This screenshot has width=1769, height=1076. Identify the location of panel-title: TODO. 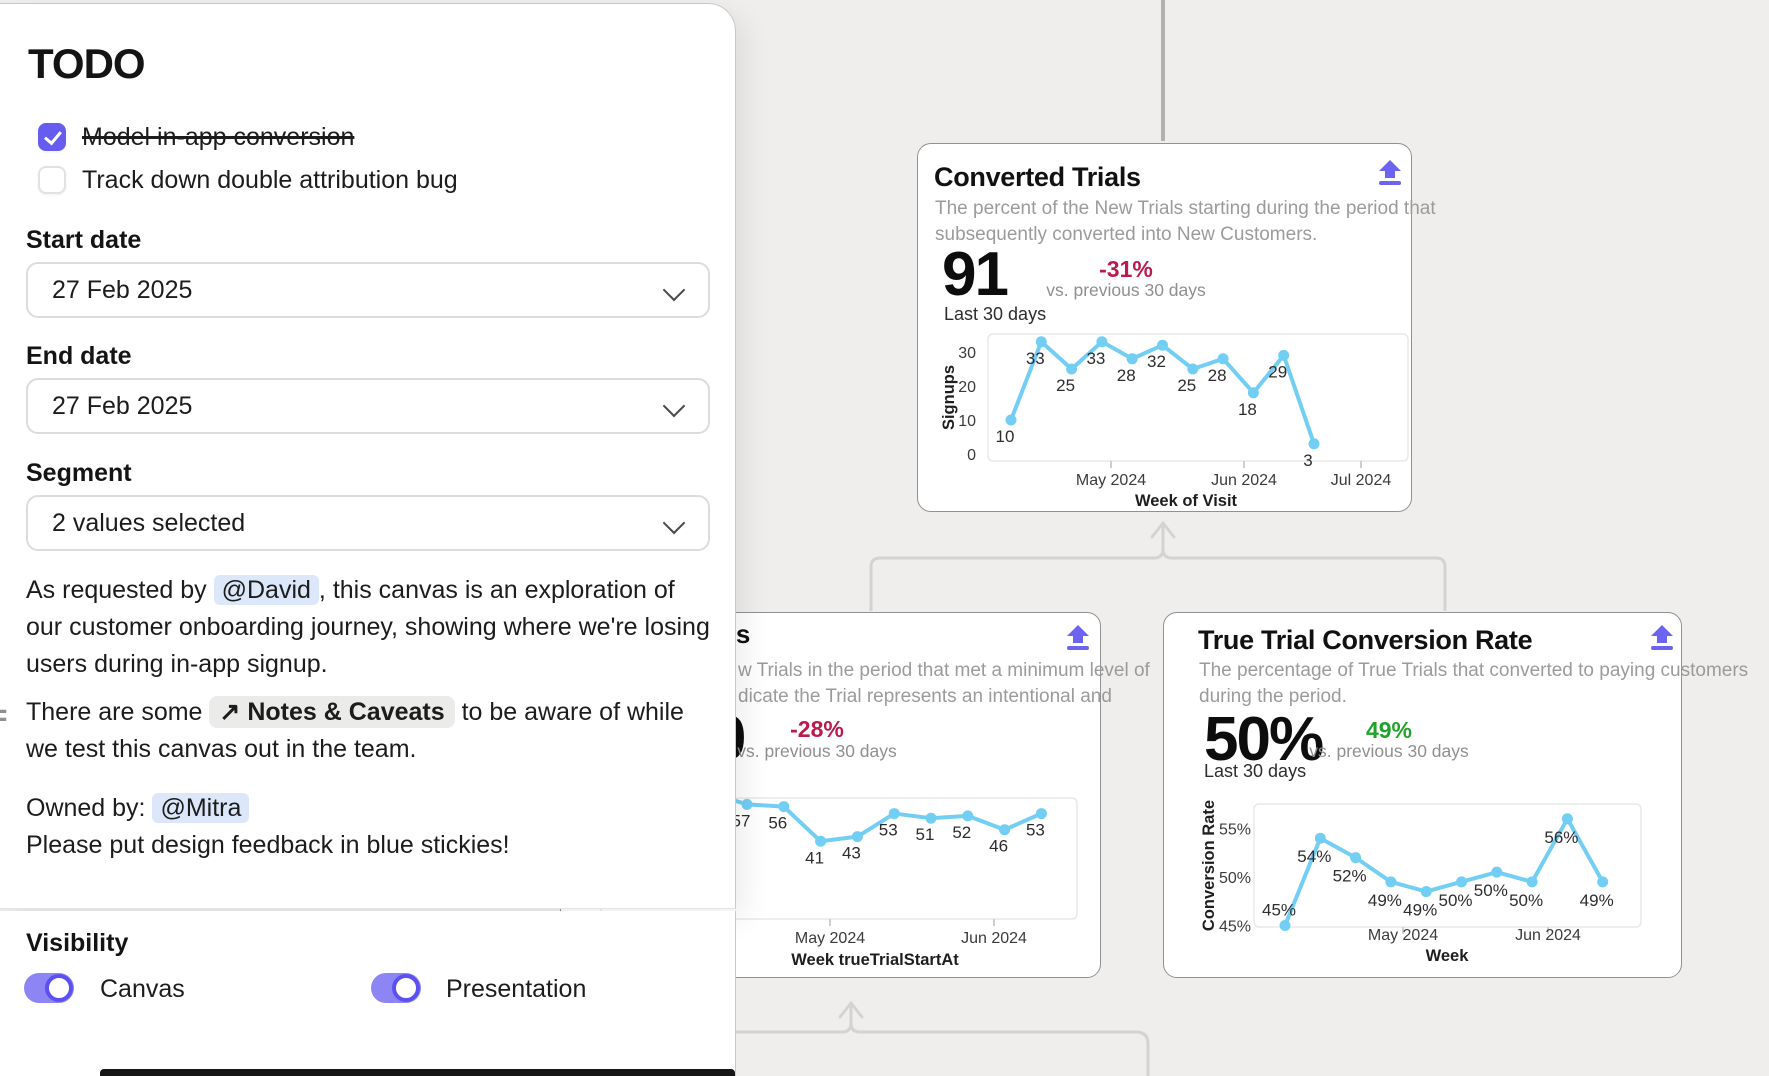
(87, 63).